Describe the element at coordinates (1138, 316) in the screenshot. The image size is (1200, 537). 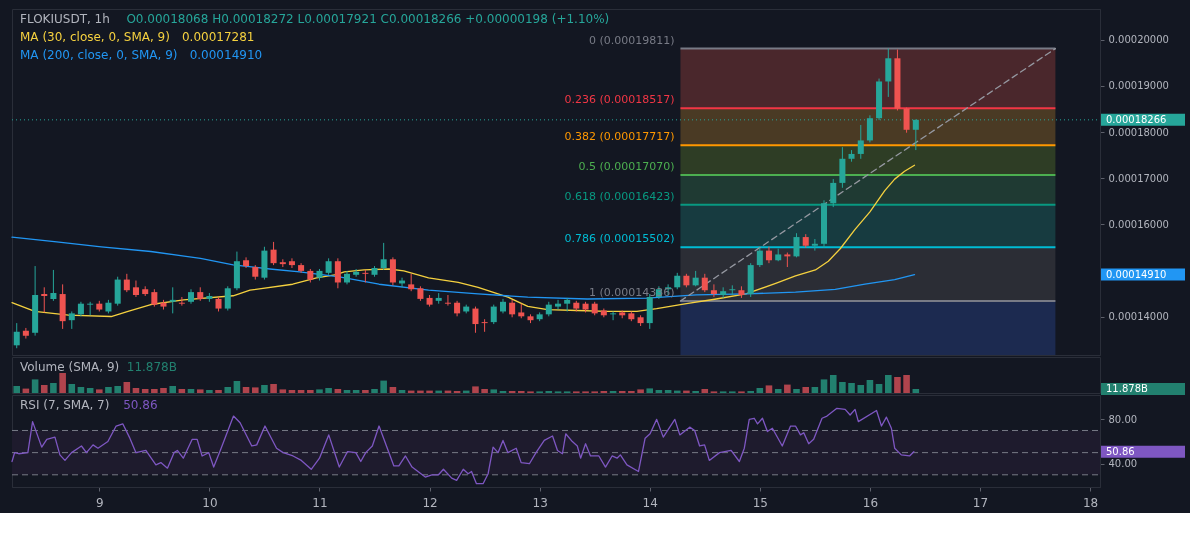
I see `y-tick-label: 0.00014000` at that location.